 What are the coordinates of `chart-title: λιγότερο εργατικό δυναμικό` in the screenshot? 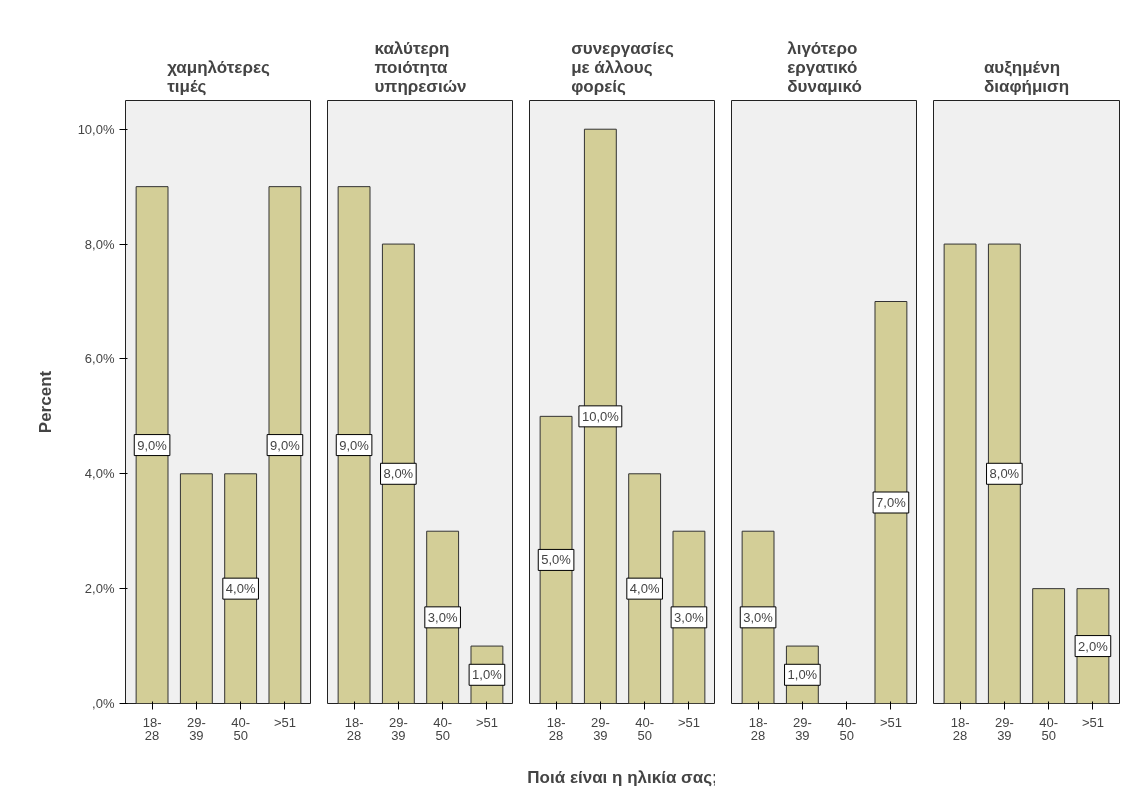 It's located at (824, 67).